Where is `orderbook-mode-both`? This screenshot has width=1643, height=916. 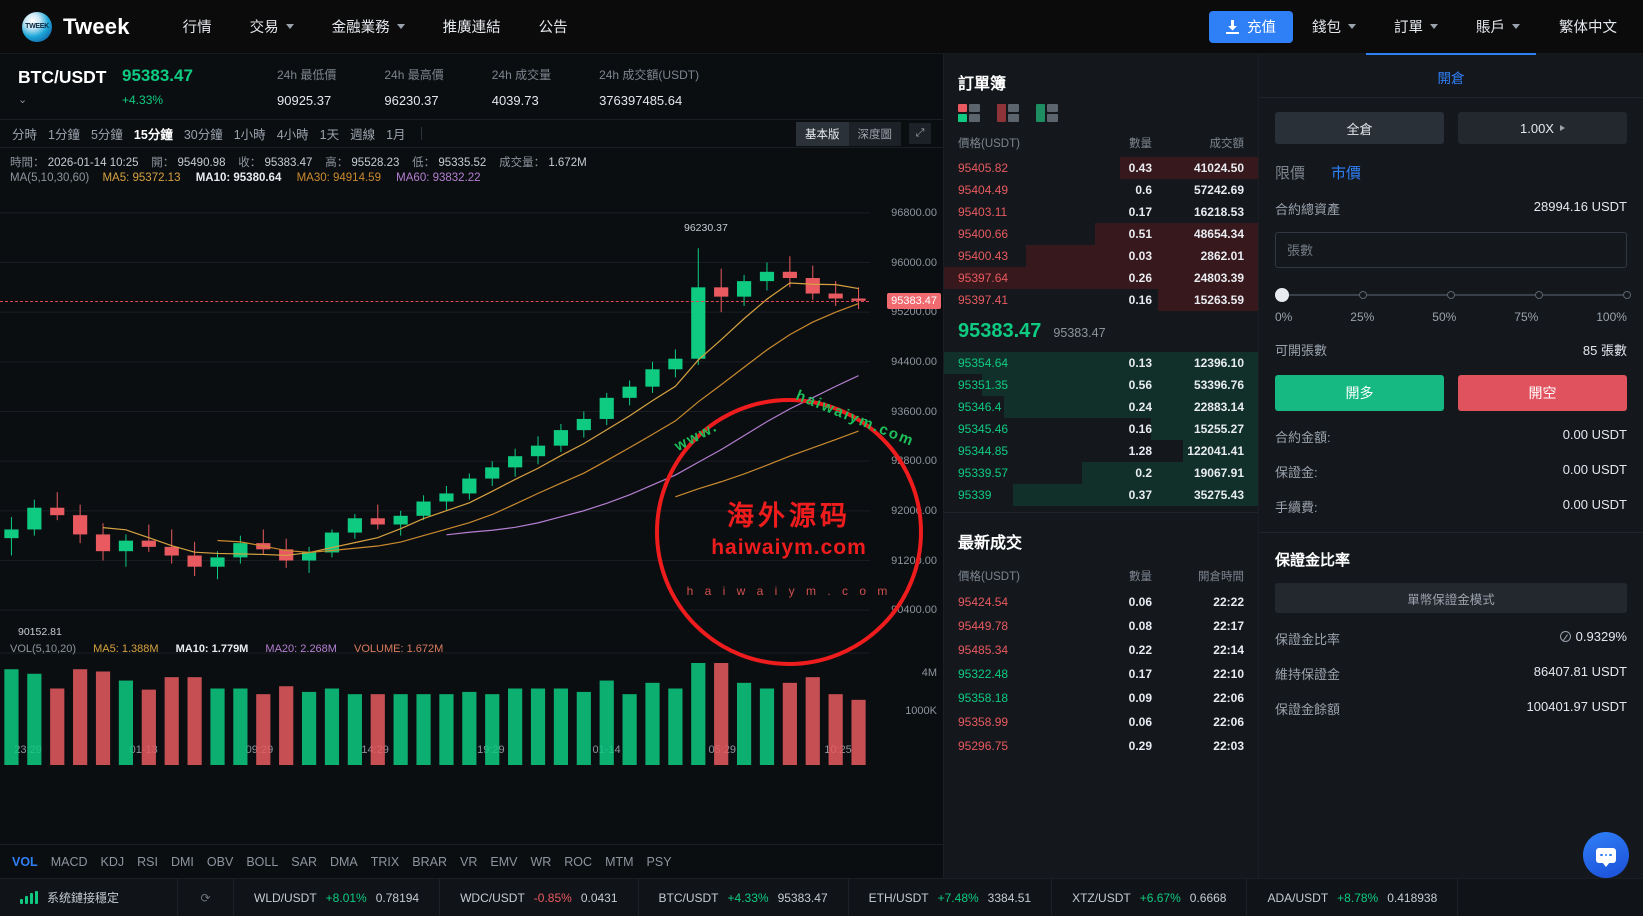
orderbook-mode-both is located at coordinates (969, 113).